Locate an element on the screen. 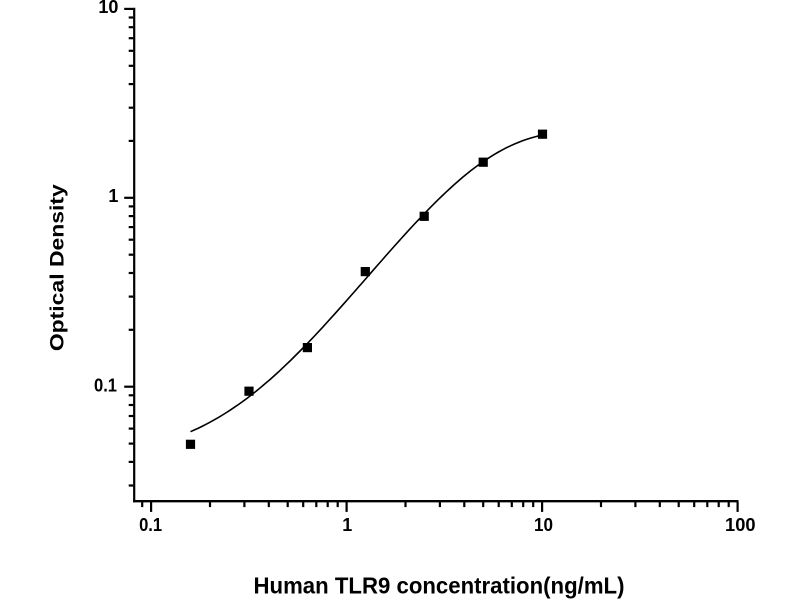 Image resolution: width=800 pixels, height=600 pixels. svg-text:Human TLR9 concentration(ng/mL: Human TLR9 concentration(ng/mL) is located at coordinates (439, 586).